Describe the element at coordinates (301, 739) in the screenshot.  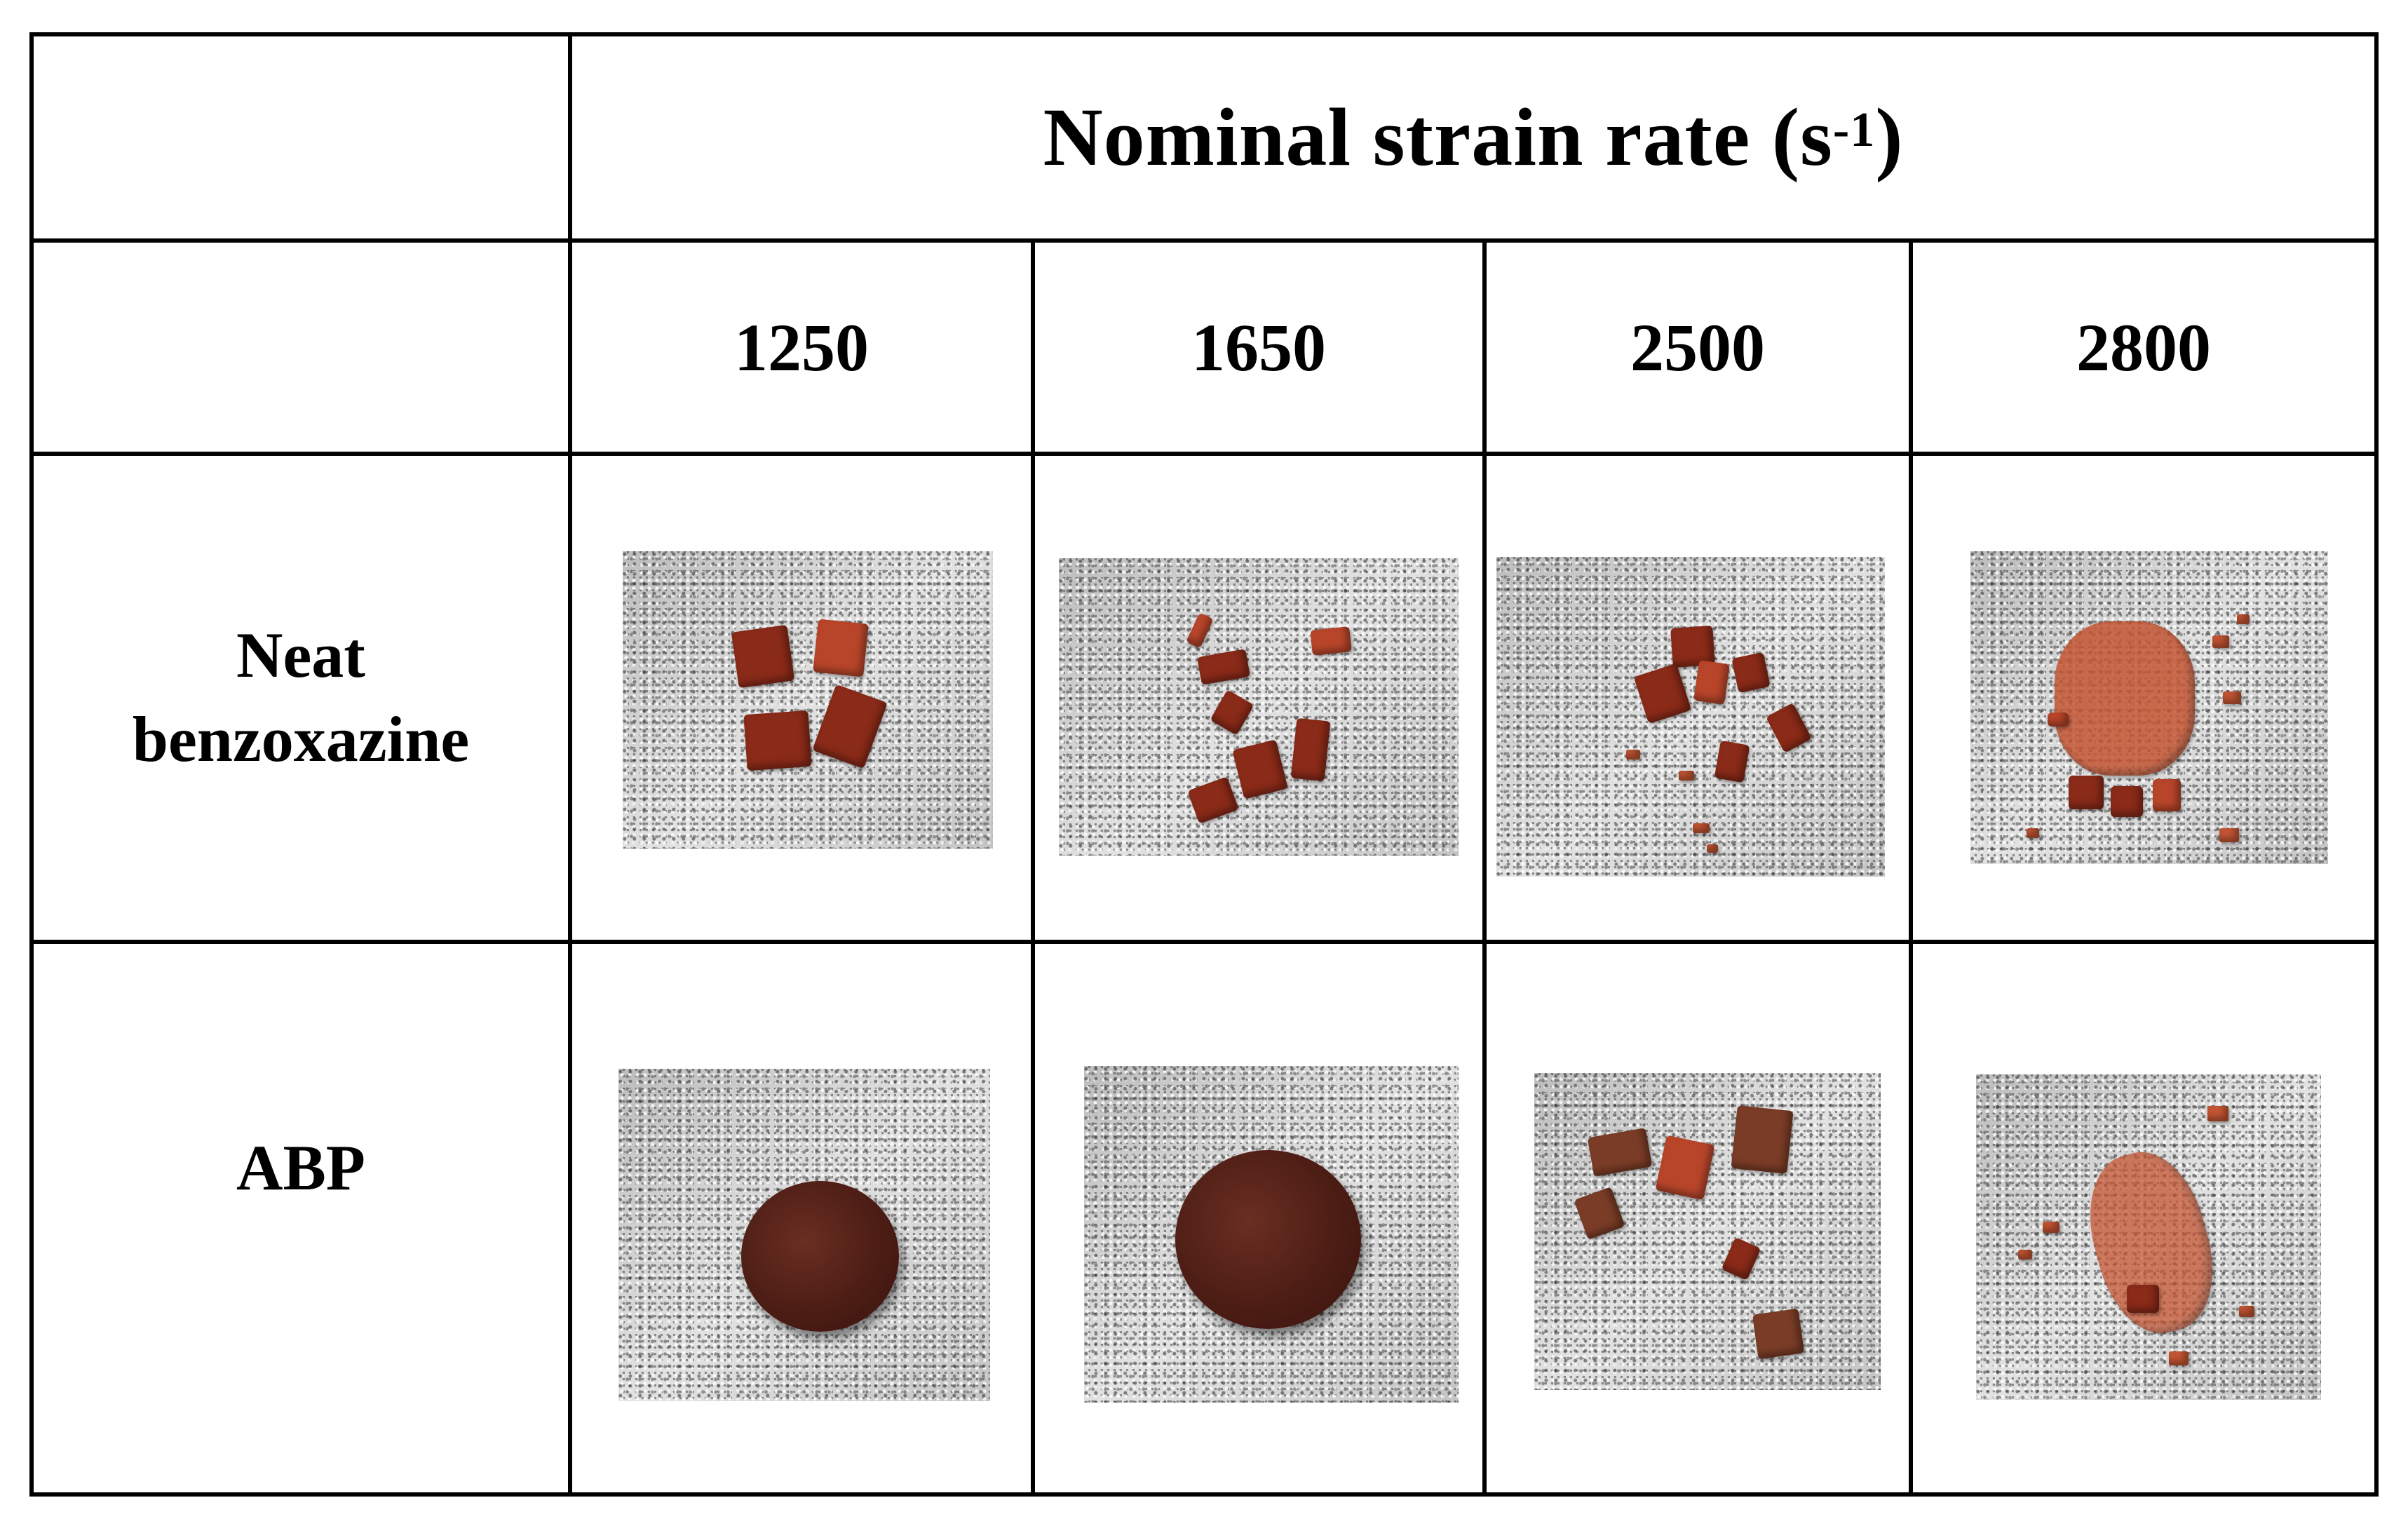
I see `row-label-line: benzoxazine` at that location.